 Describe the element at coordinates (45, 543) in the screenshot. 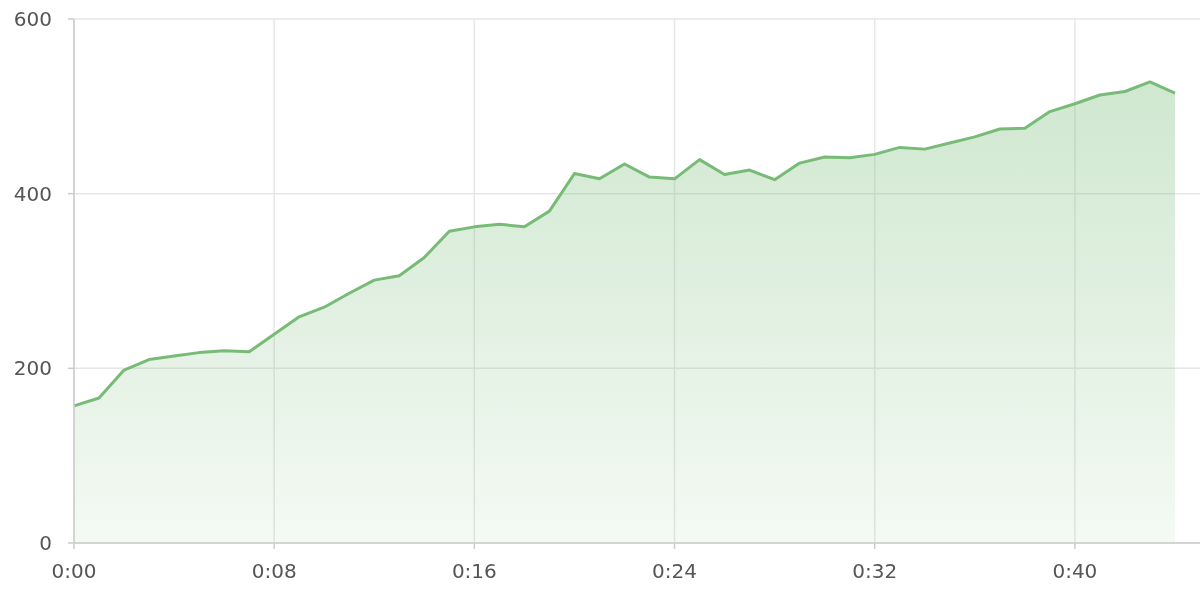

I see `y-tick-label: 0` at that location.